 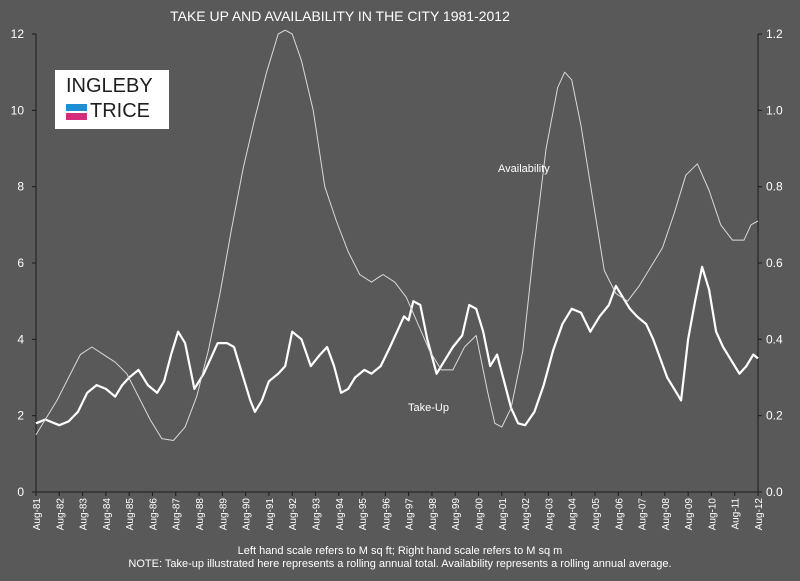 What do you see at coordinates (200, 514) in the screenshot?
I see `x-tick-label: Aug-88` at bounding box center [200, 514].